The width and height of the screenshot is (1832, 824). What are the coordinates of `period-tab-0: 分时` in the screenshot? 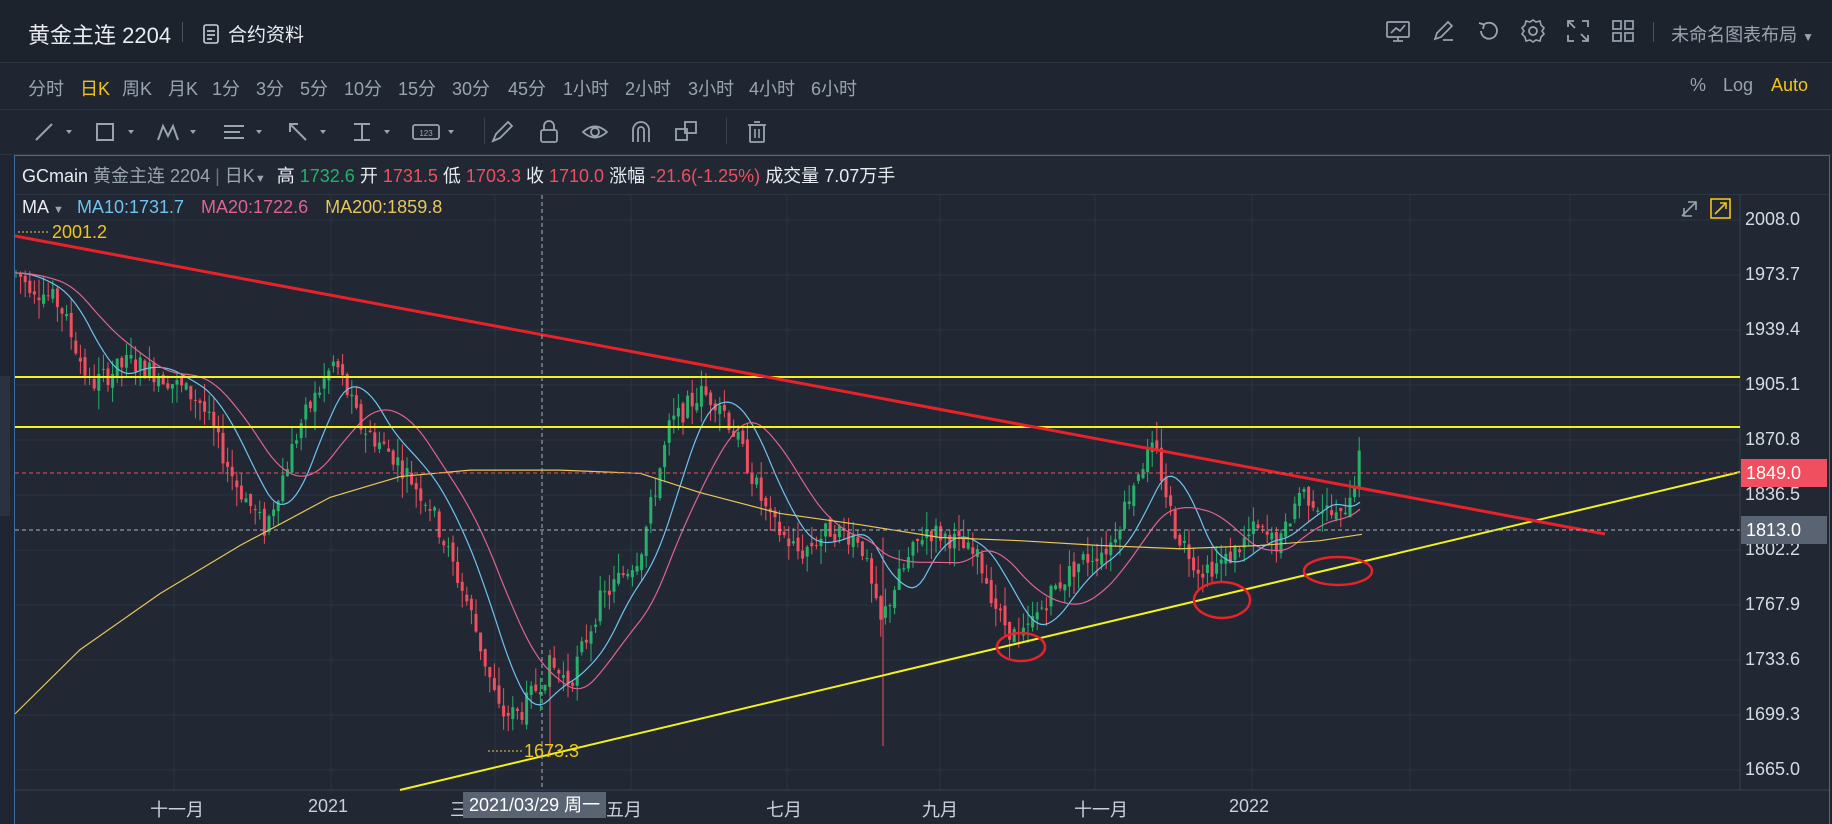 It's located at (46, 89).